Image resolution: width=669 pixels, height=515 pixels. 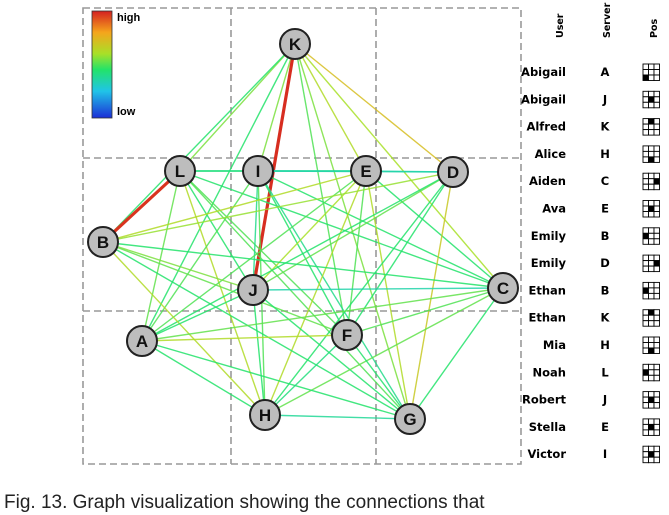 I want to click on row-user: Alice, so click(x=551, y=154).